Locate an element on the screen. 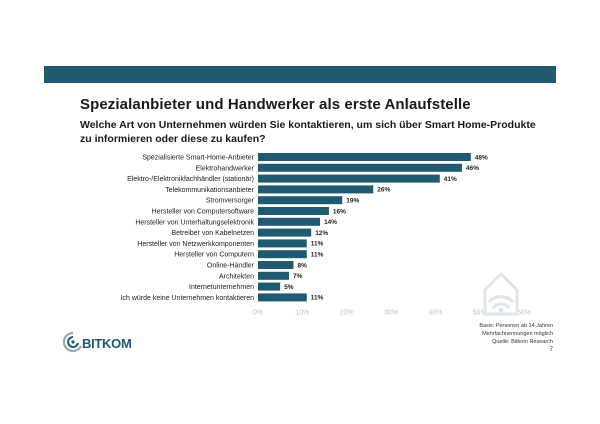  category-label: Stromversorger is located at coordinates (230, 201).